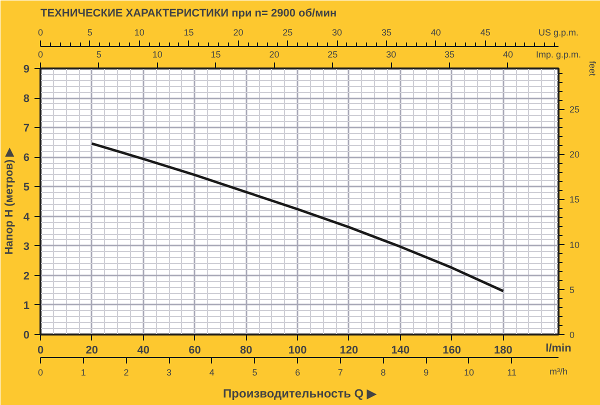 This screenshot has width=600, height=405. What do you see at coordinates (92, 350) in the screenshot?
I see `x-tick-label: 20` at bounding box center [92, 350].